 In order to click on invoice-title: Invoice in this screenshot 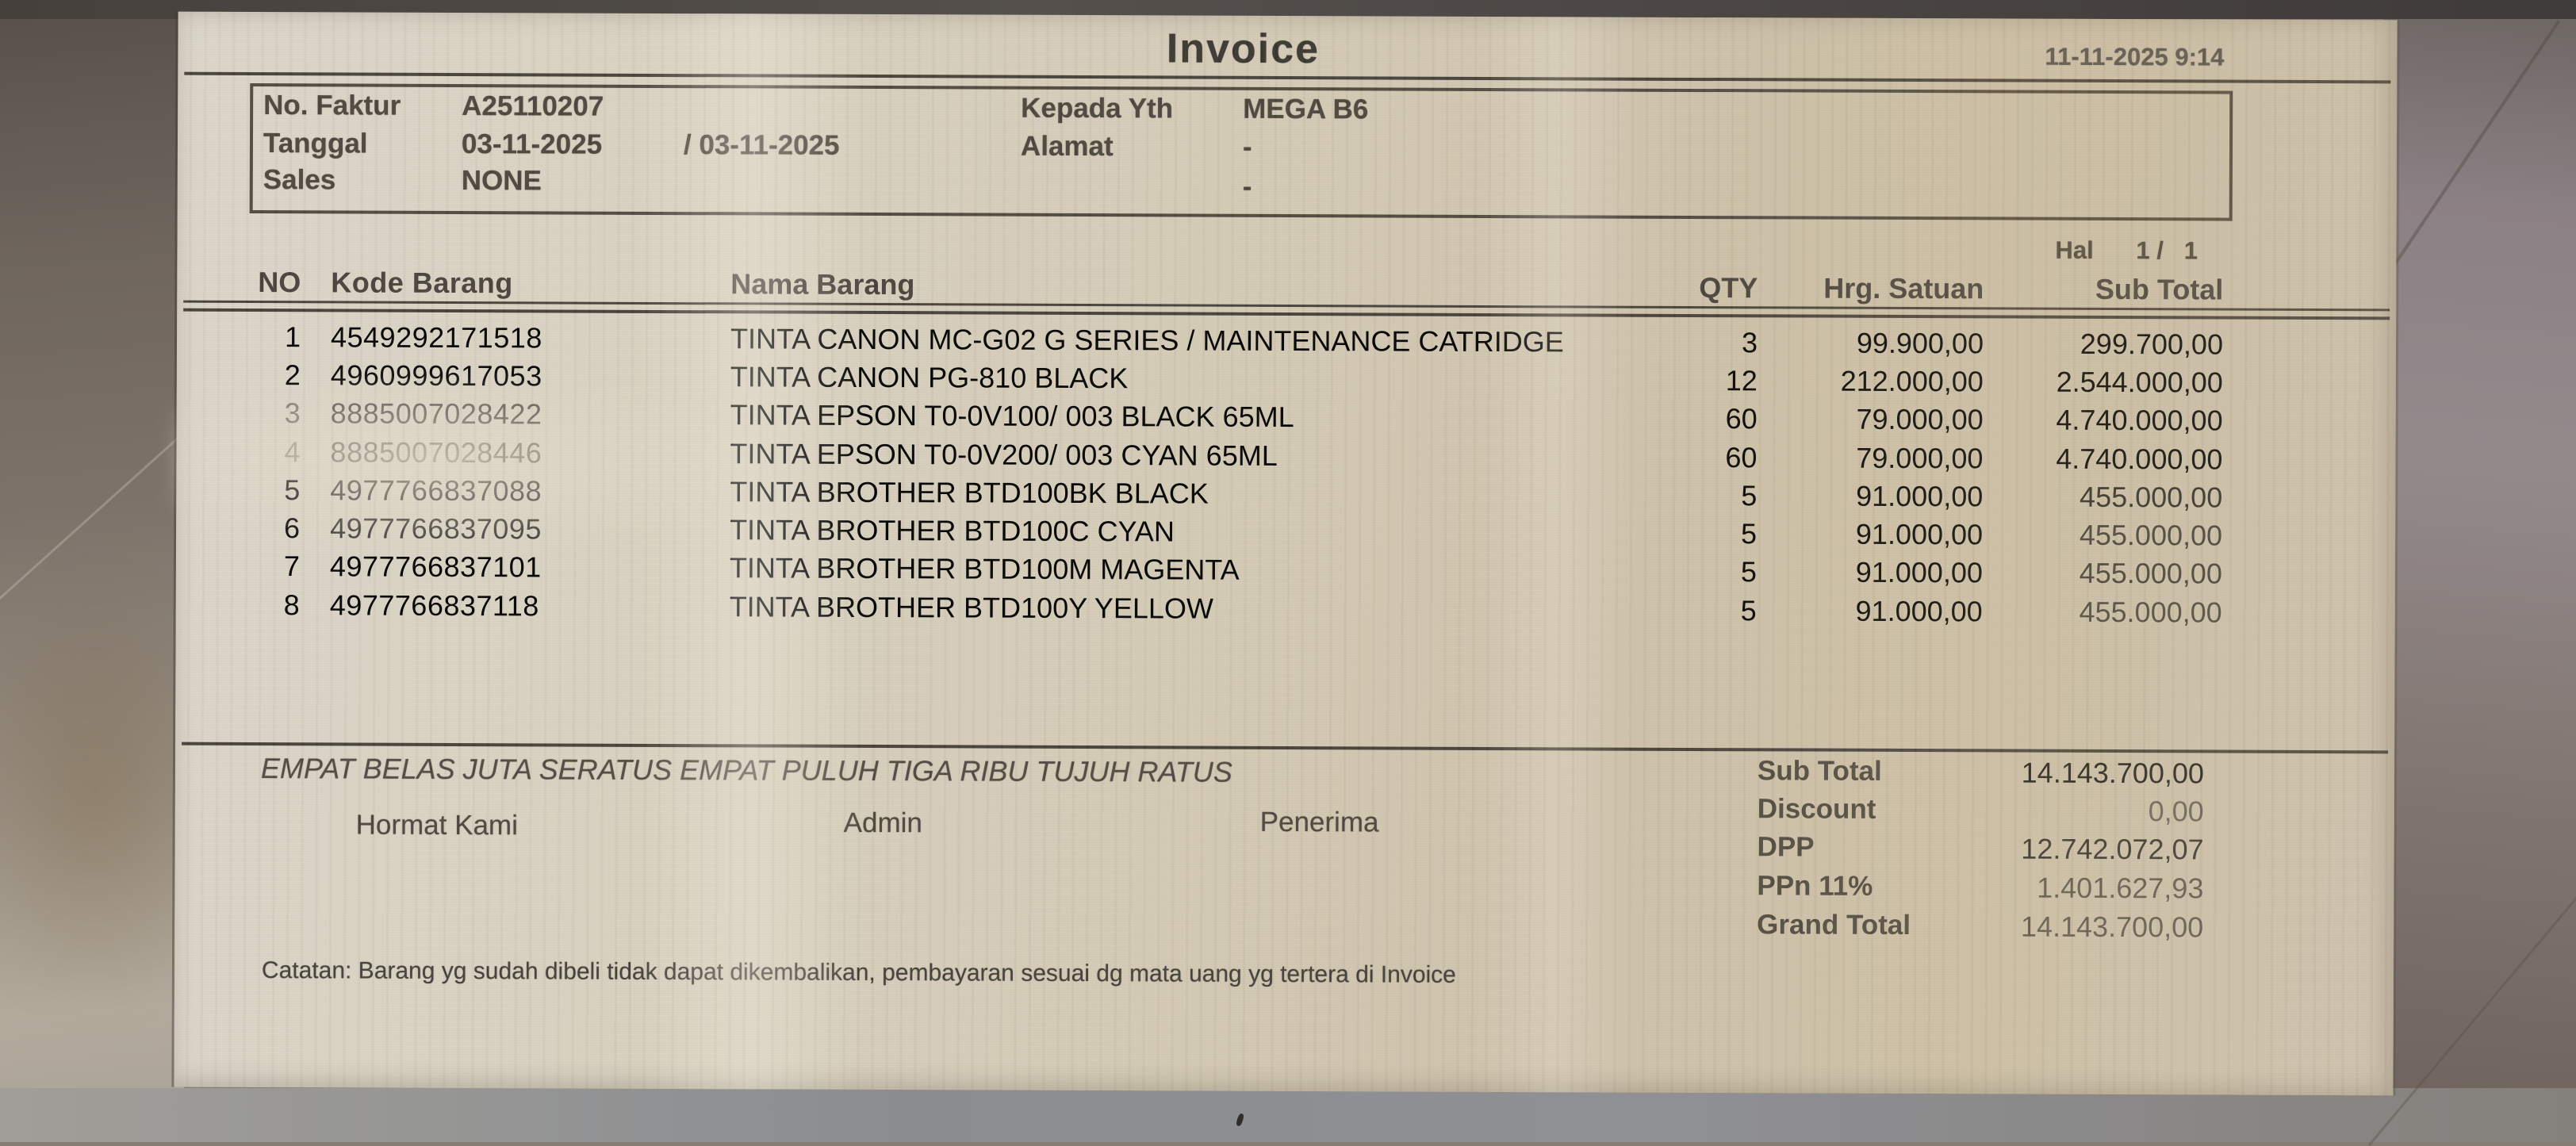, I will do `click(1244, 49)`.